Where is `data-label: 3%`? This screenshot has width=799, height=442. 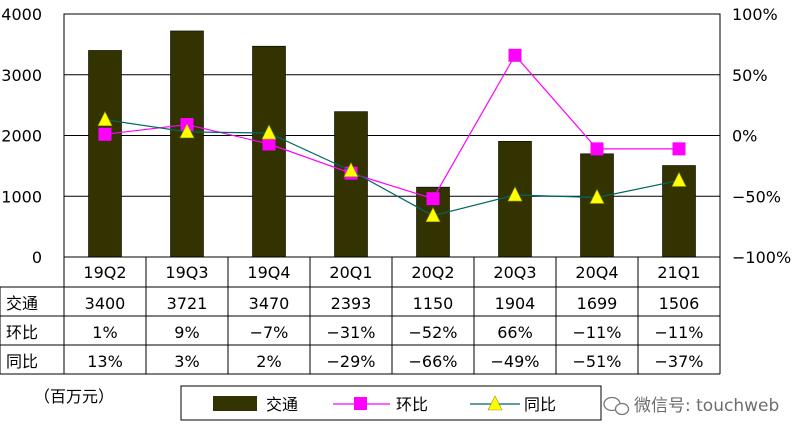 data-label: 3% is located at coordinates (186, 361).